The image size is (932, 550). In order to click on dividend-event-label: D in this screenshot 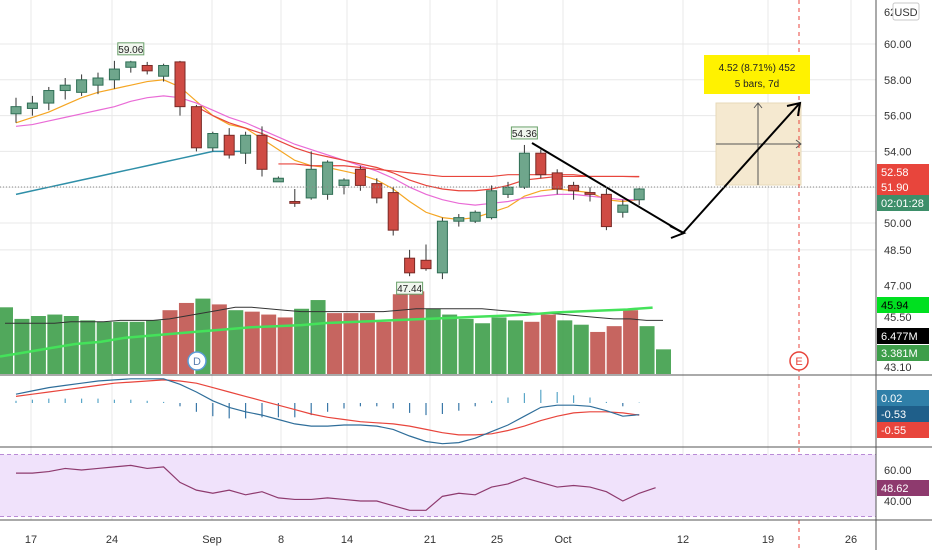, I will do `click(197, 362)`.